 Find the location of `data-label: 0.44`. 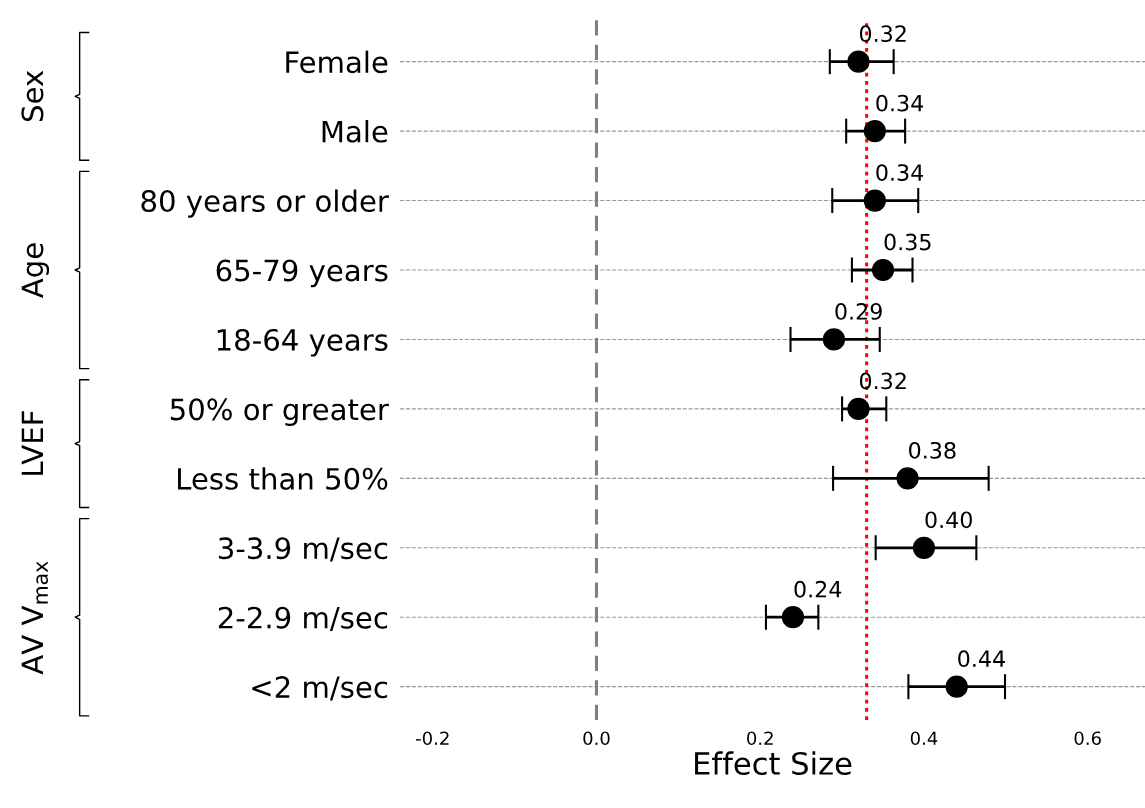

data-label: 0.44 is located at coordinates (981, 659).